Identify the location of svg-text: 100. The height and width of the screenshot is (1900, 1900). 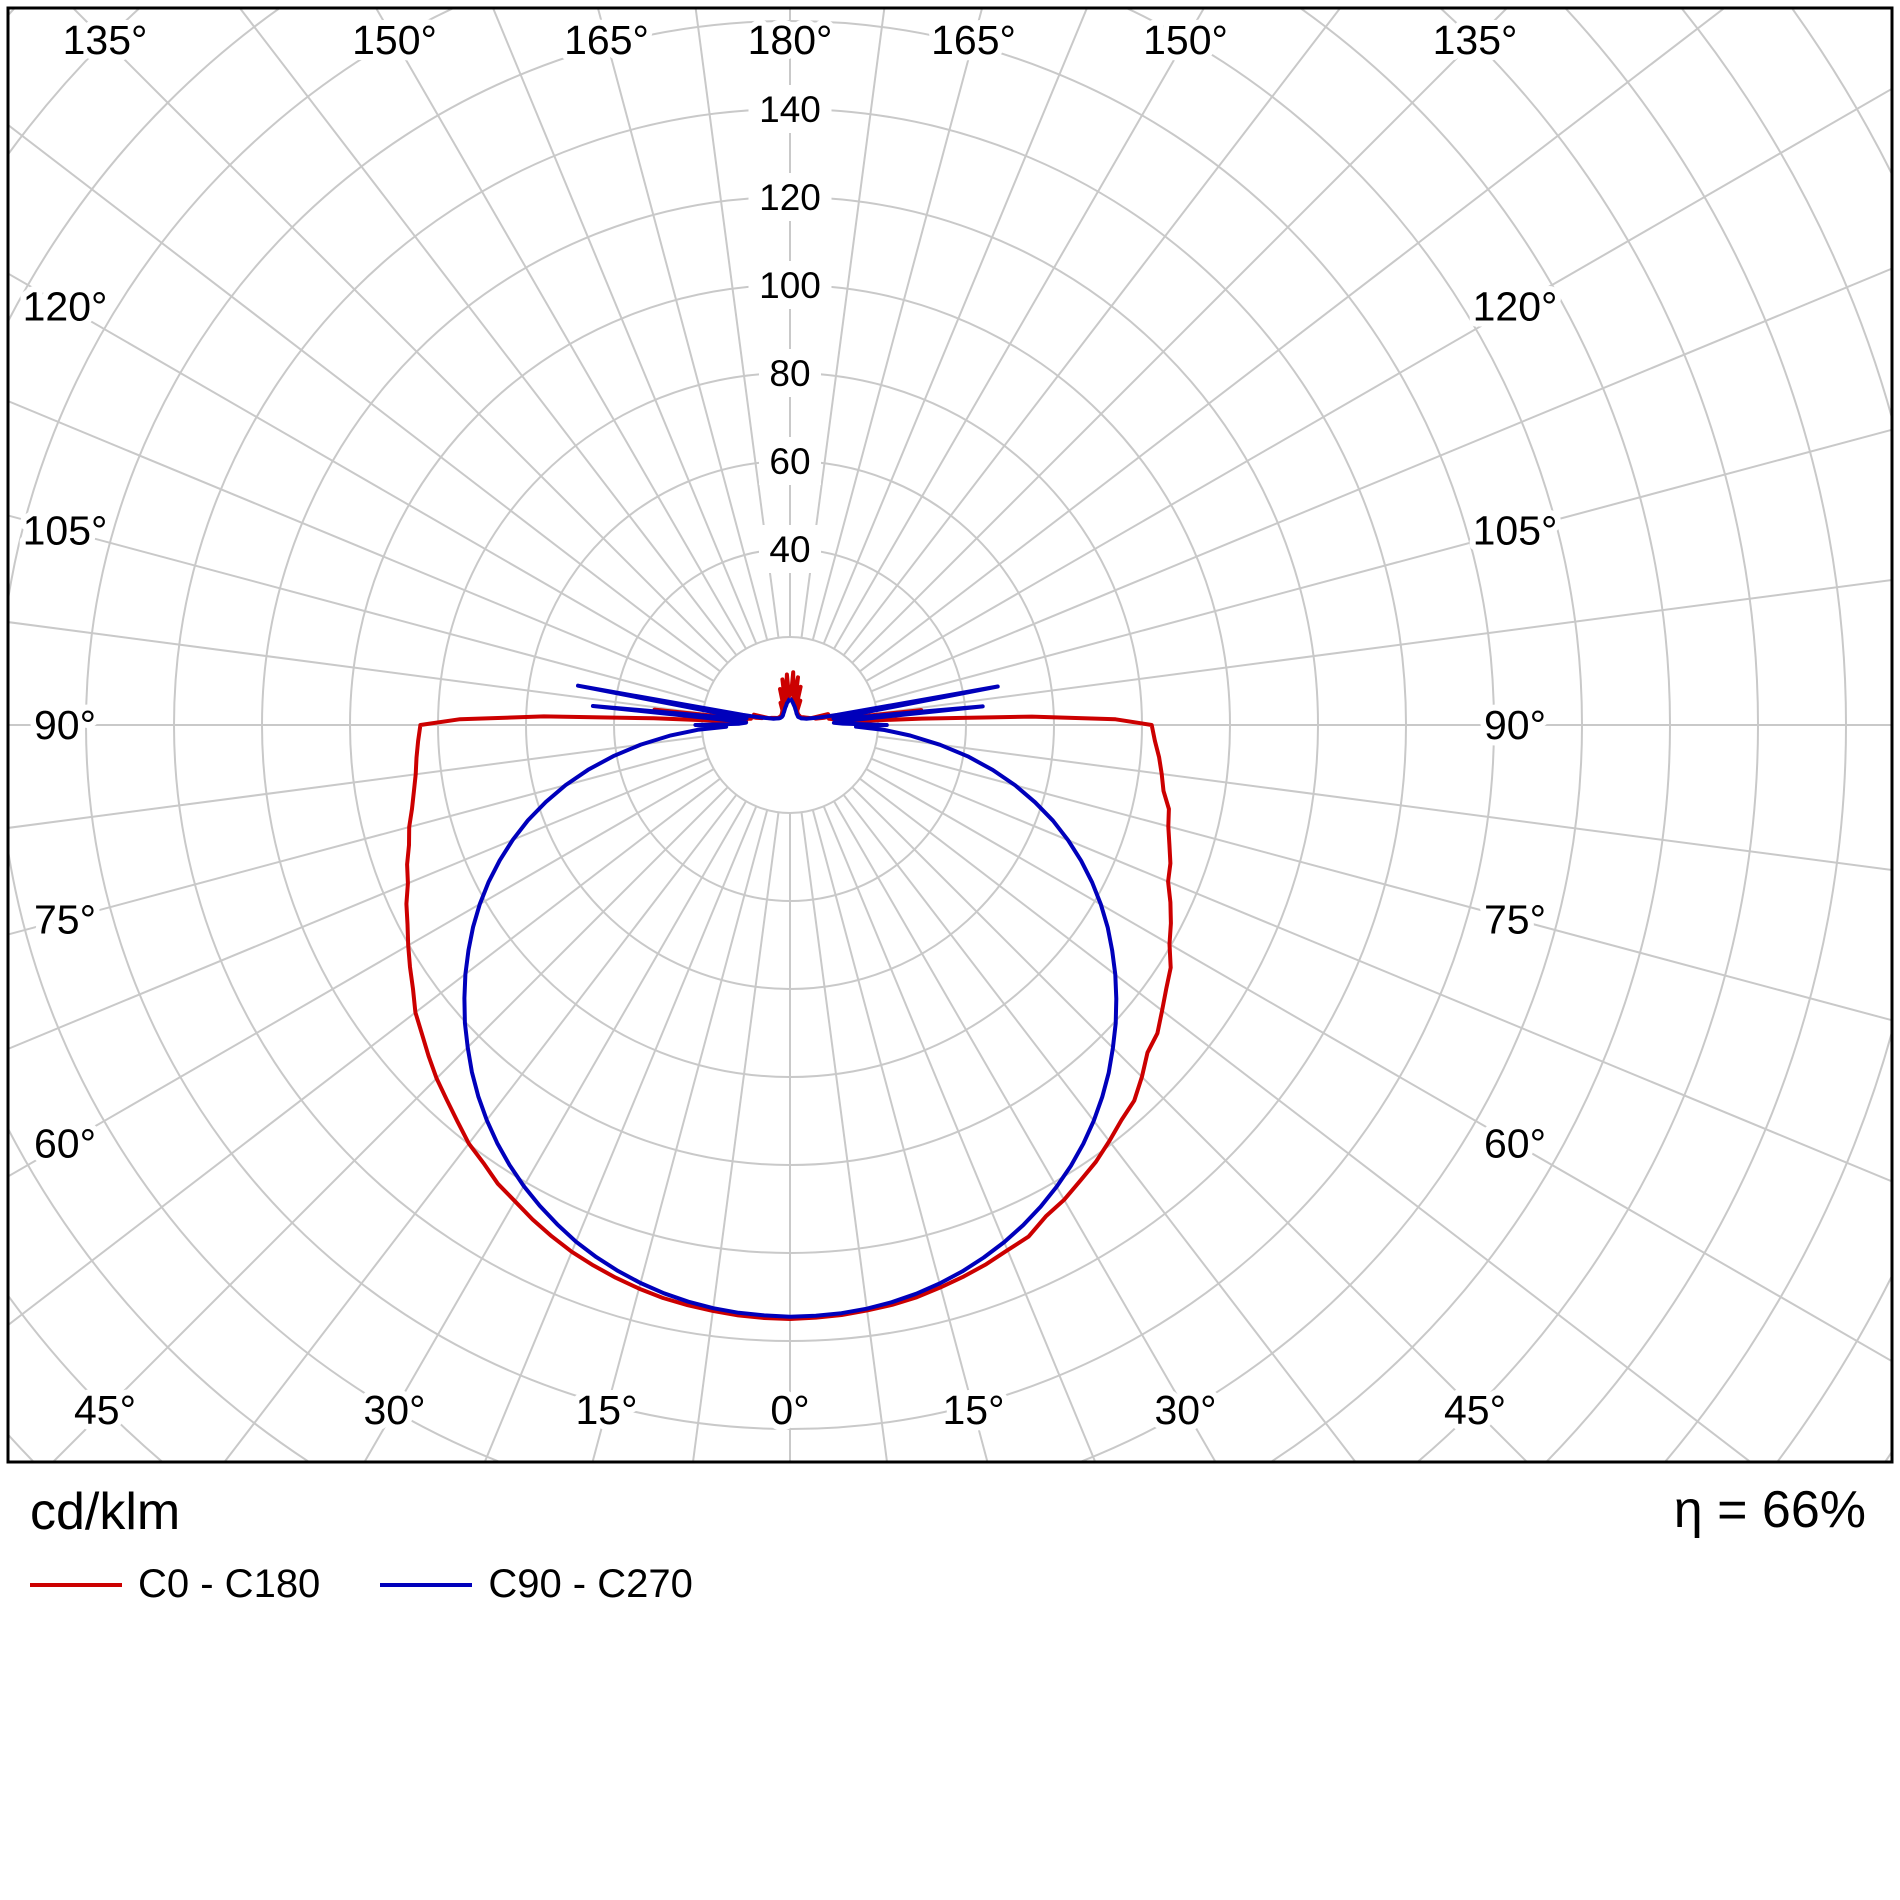
(790, 285).